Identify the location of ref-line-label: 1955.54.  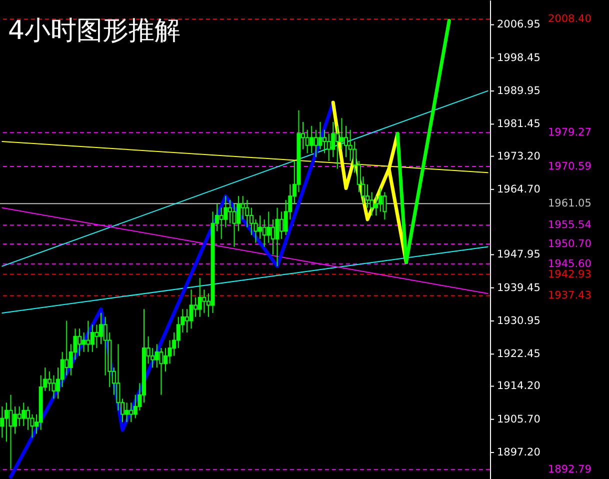
(570, 225).